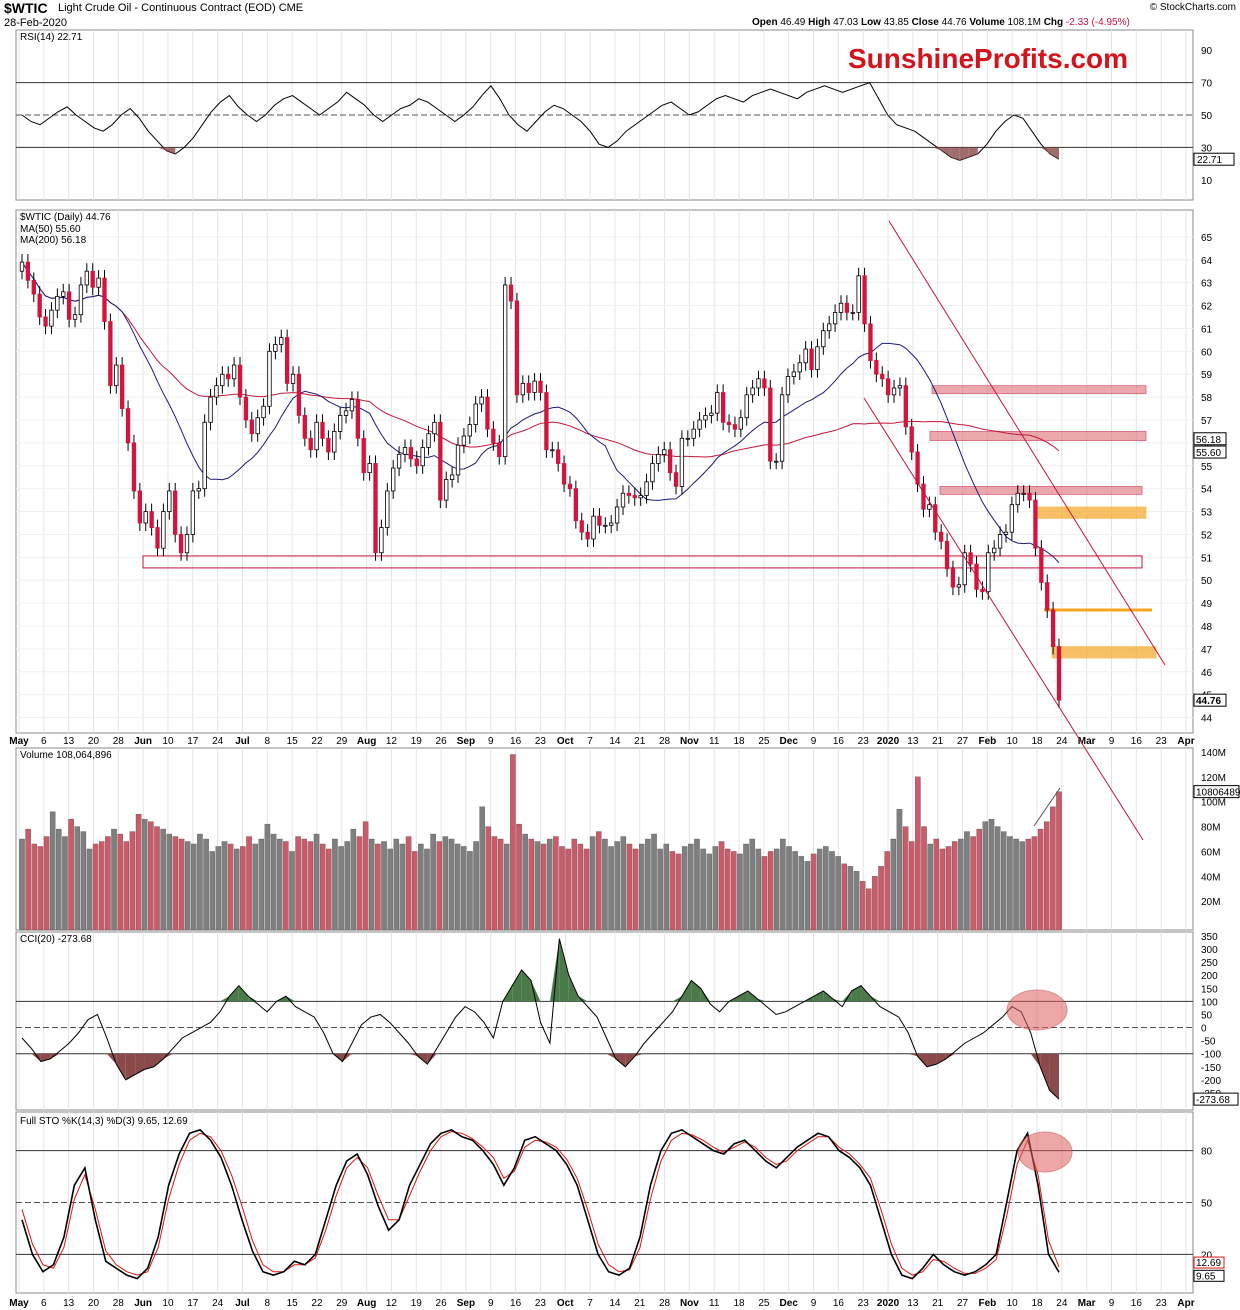 The height and width of the screenshot is (1310, 1240). What do you see at coordinates (35, 23) in the screenshot?
I see `chart-date: 28-Feb-2020` at bounding box center [35, 23].